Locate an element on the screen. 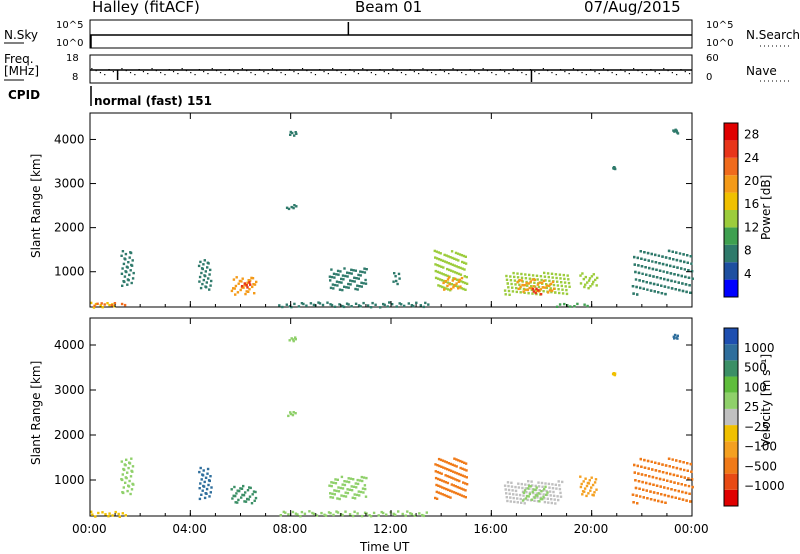 The image size is (800, 554). x-tick-label: 08:00 is located at coordinates (290, 529).